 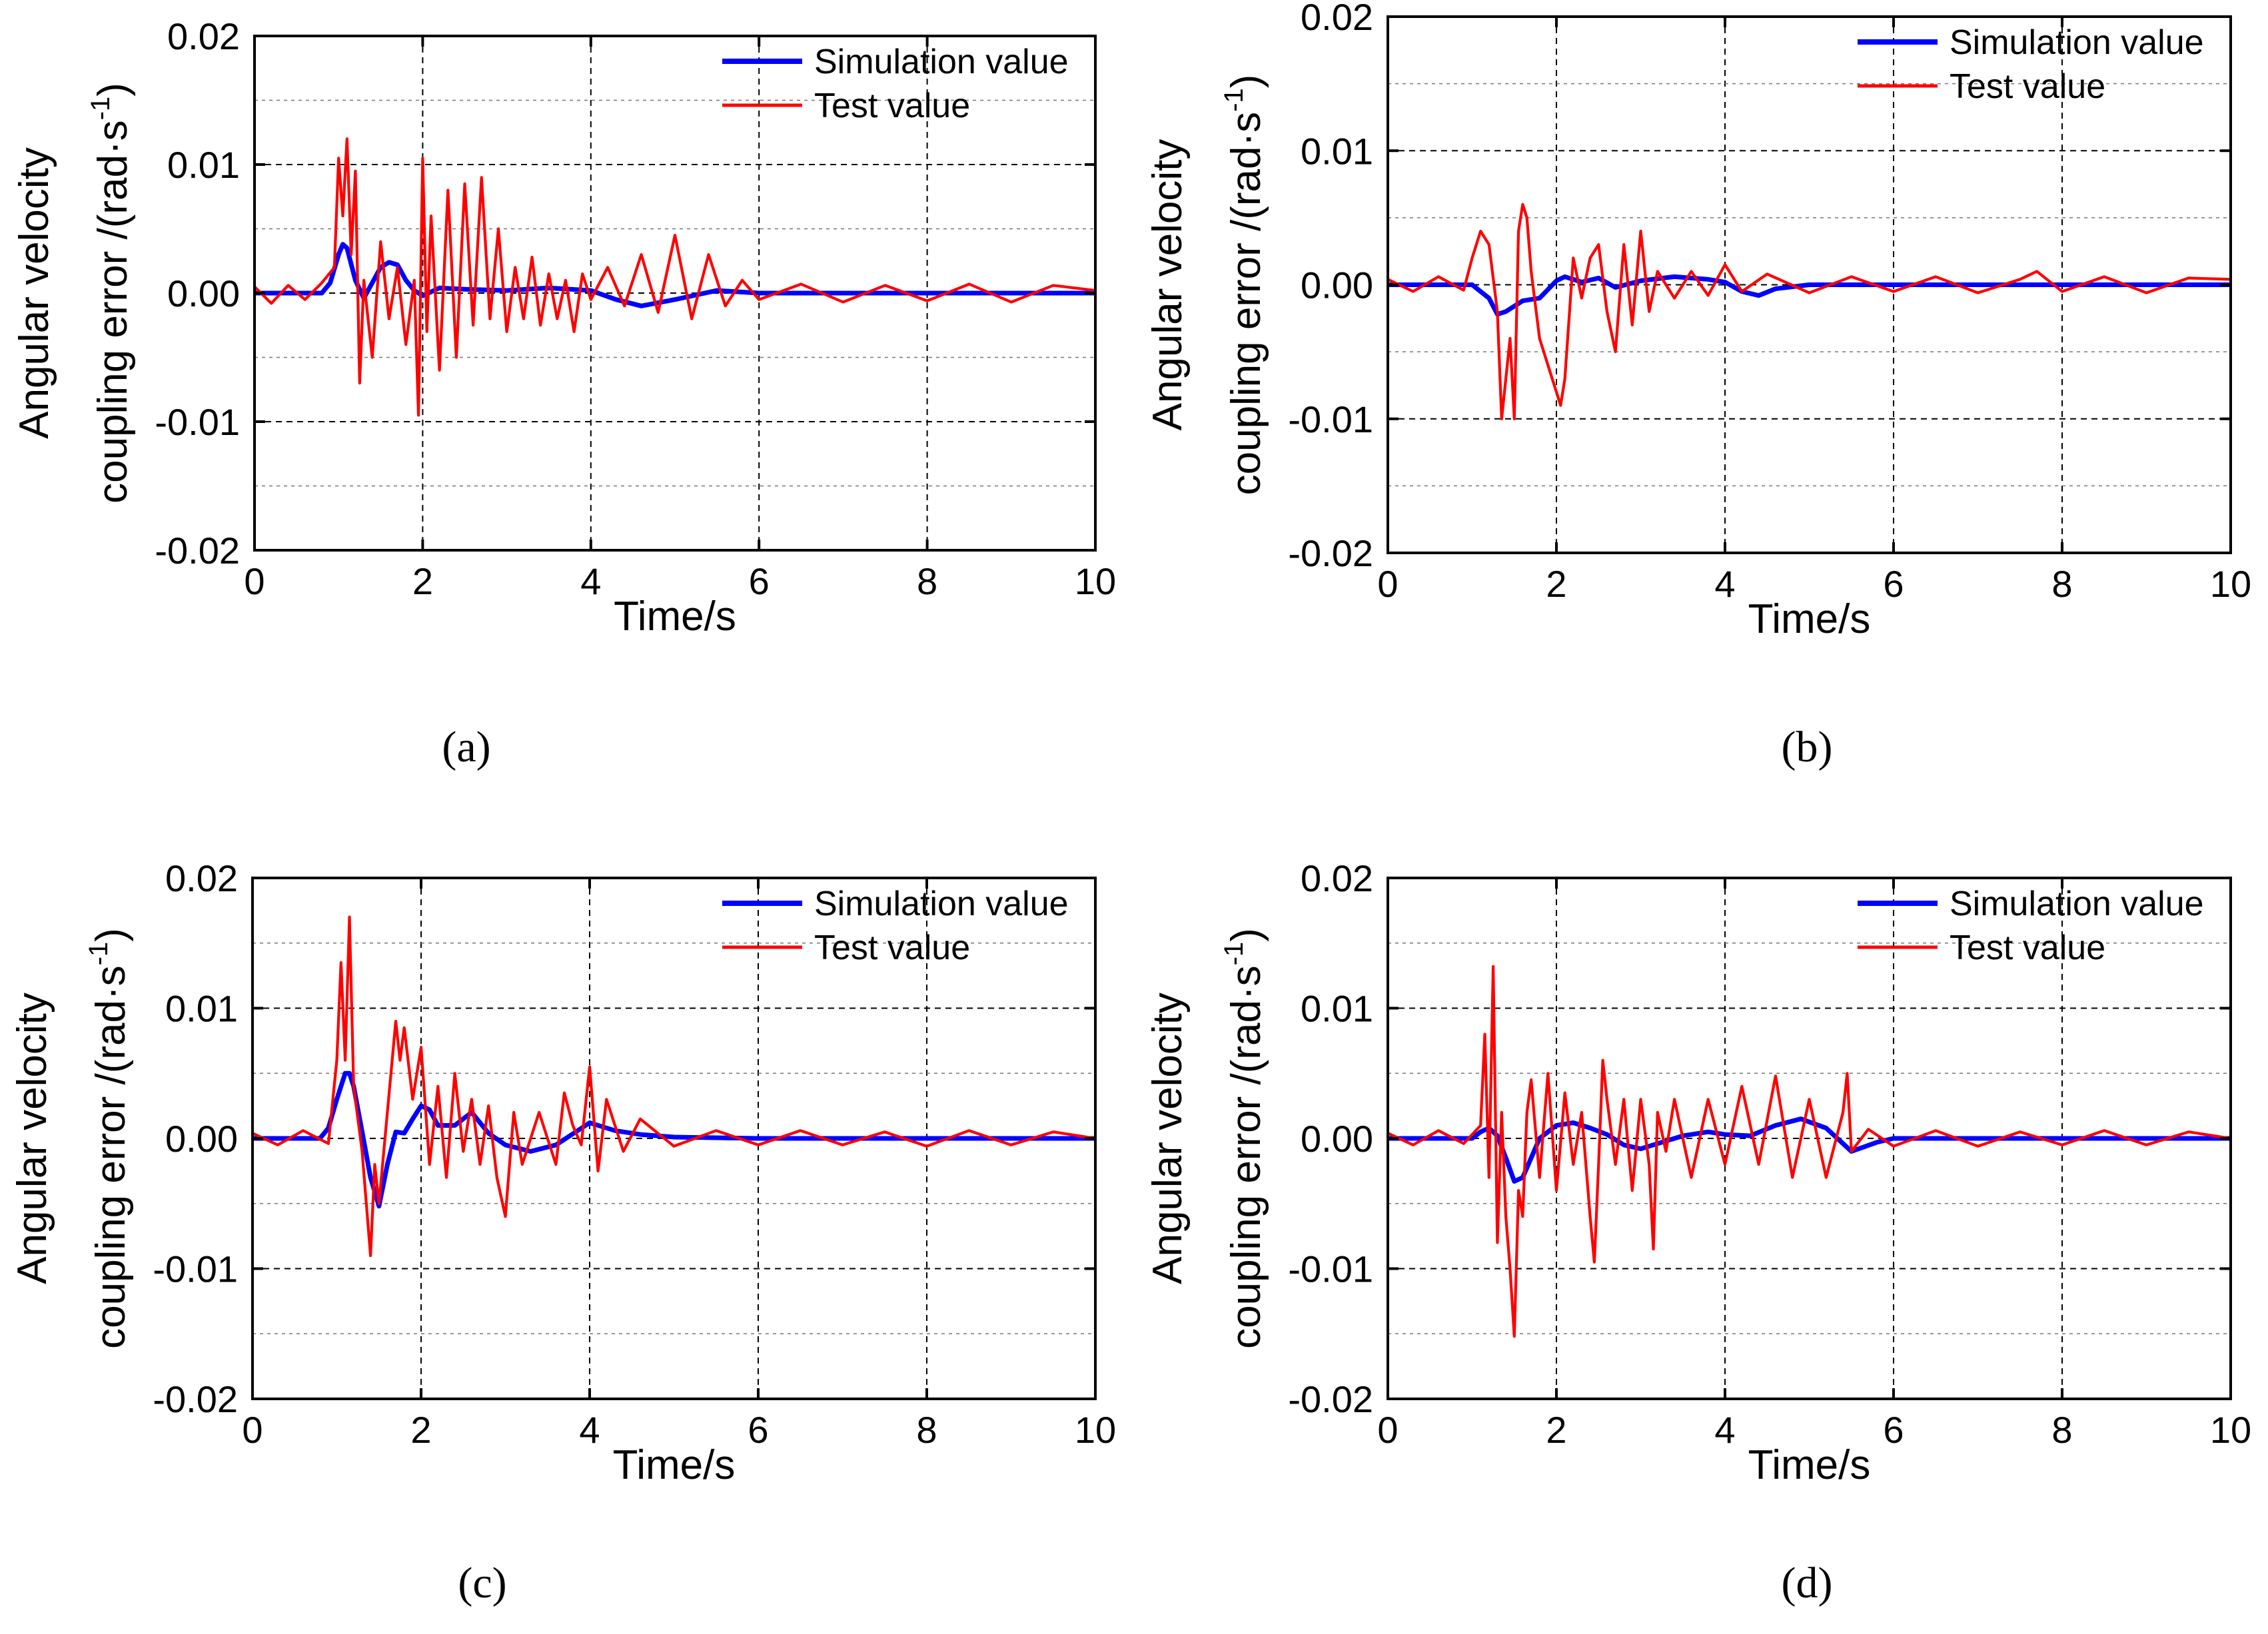 I want to click on panel-label: (b), so click(x=1807, y=747).